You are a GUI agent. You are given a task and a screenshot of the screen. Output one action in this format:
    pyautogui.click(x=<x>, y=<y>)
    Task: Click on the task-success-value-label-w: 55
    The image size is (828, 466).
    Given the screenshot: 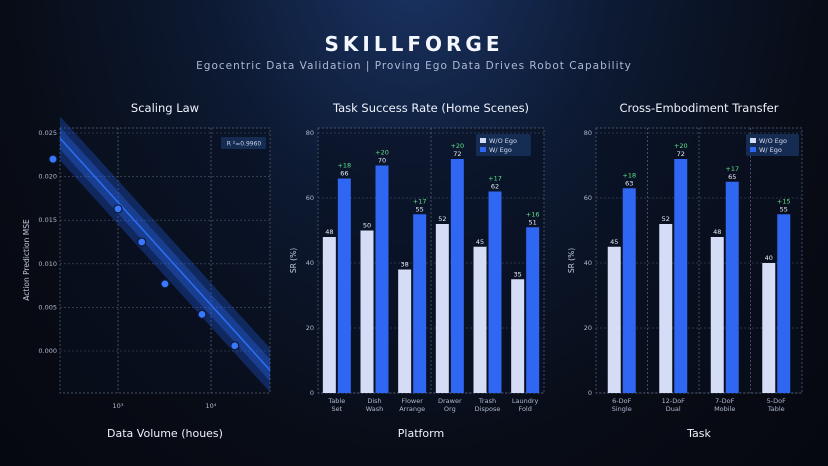 What is the action you would take?
    pyautogui.click(x=420, y=209)
    